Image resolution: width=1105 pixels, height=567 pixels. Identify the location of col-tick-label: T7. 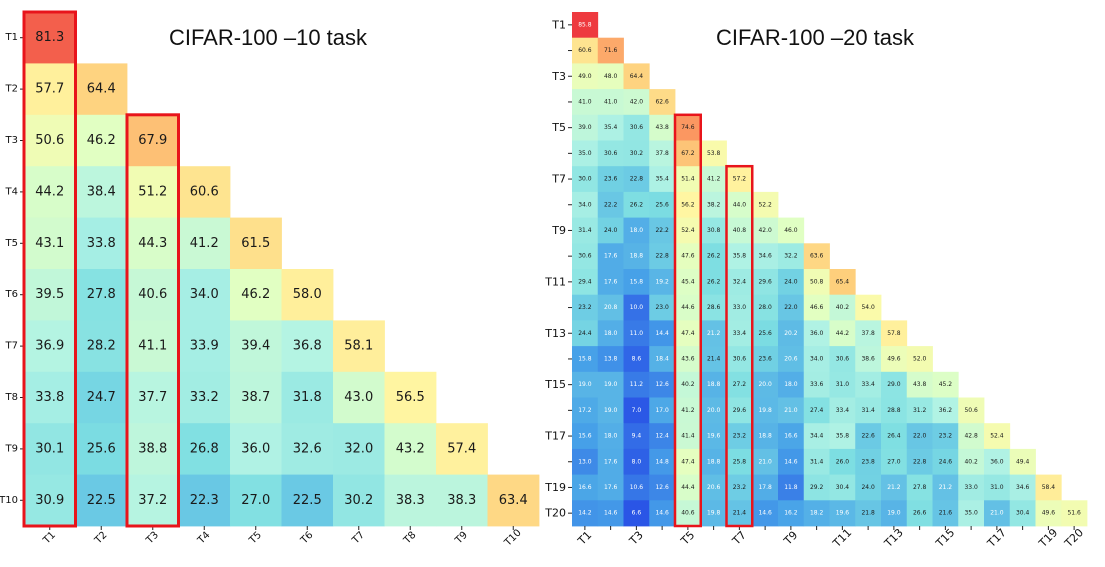
(739, 539).